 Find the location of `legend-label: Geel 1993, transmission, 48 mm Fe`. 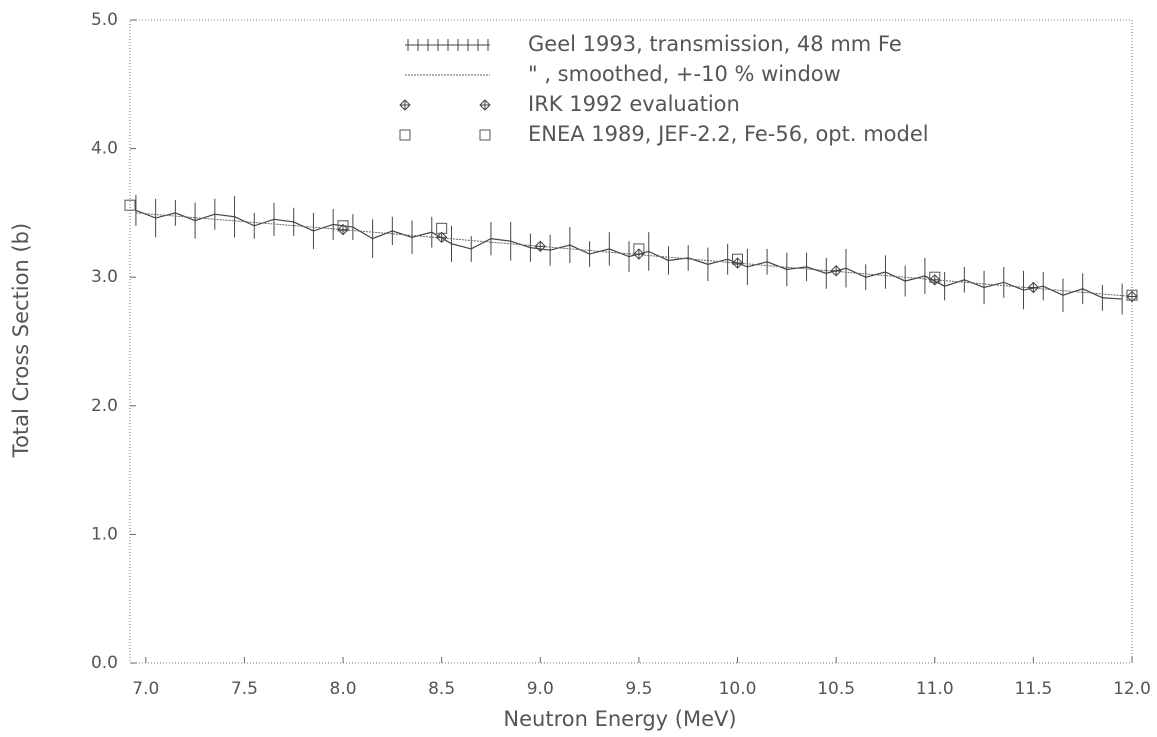

legend-label: Geel 1993, transmission, 48 mm Fe is located at coordinates (715, 44).